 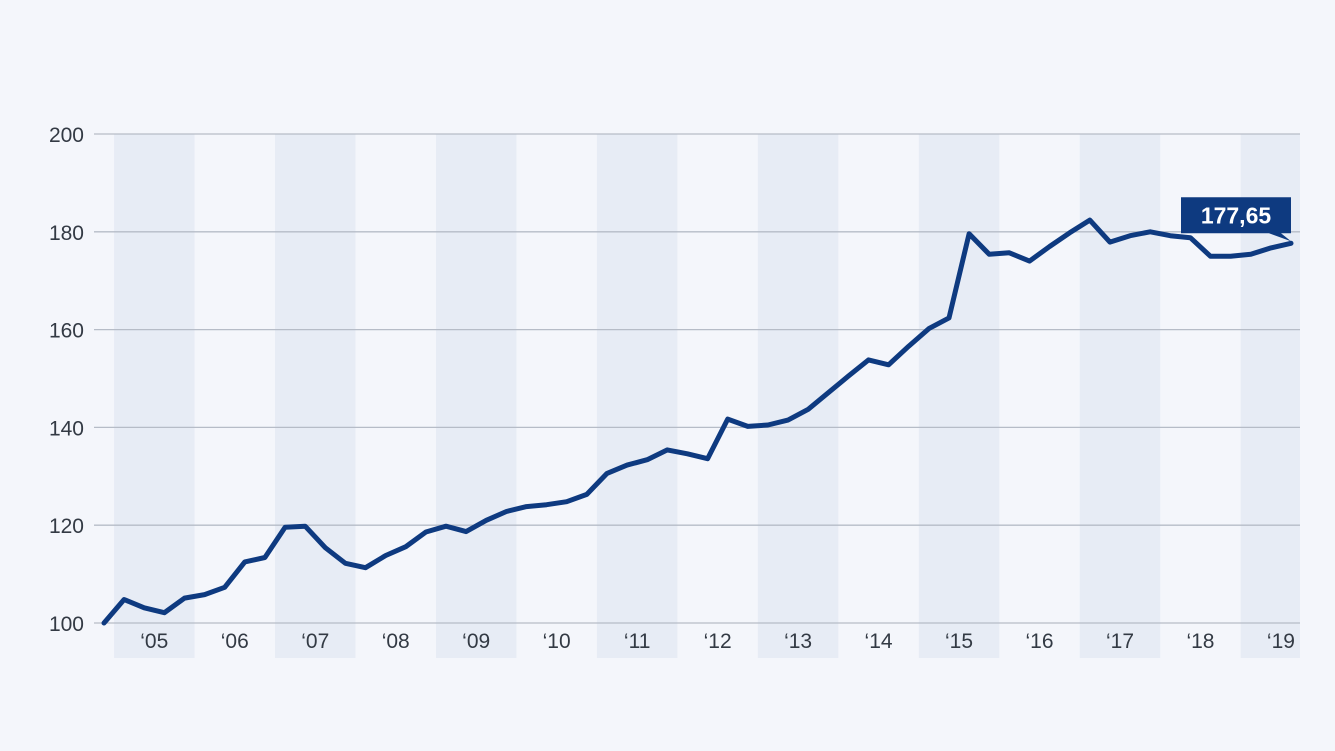 I want to click on x-tick-label: ‘08, so click(x=396, y=641).